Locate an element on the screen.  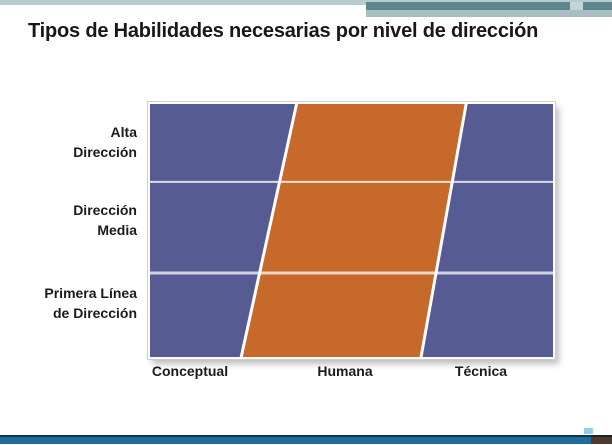
row-label-line: Primera Línea is located at coordinates (90, 293).